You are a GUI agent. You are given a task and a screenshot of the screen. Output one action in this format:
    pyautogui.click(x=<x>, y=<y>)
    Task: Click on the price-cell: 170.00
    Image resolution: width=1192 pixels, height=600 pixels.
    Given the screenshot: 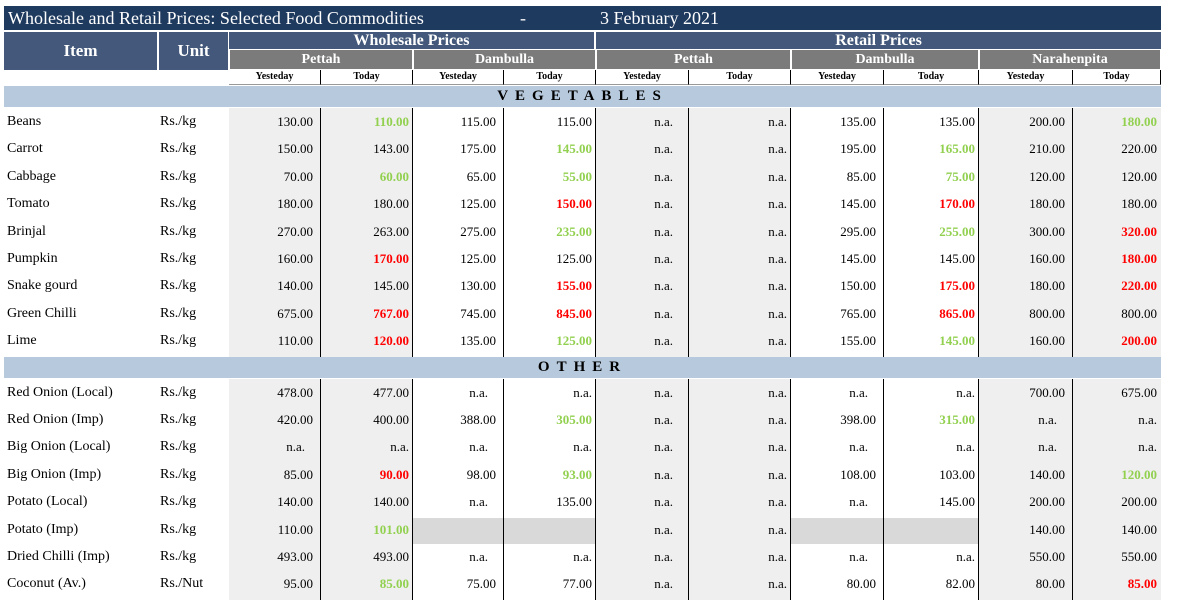 What is the action you would take?
    pyautogui.click(x=957, y=204)
    